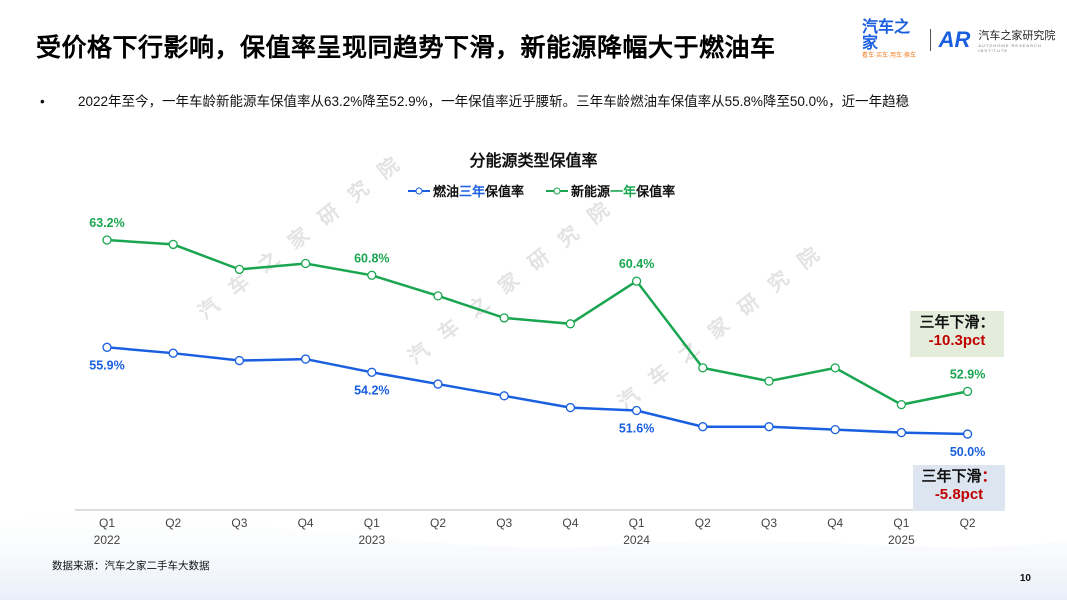 Image resolution: width=1067 pixels, height=600 pixels. I want to click on series-line-fuel, so click(537, 391).